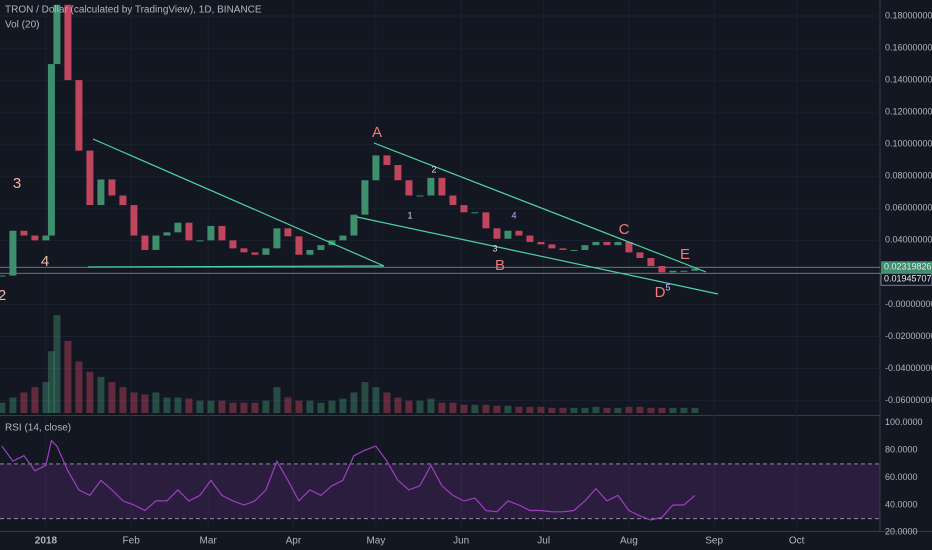  I want to click on price-label: 0.02319826, so click(908, 267).